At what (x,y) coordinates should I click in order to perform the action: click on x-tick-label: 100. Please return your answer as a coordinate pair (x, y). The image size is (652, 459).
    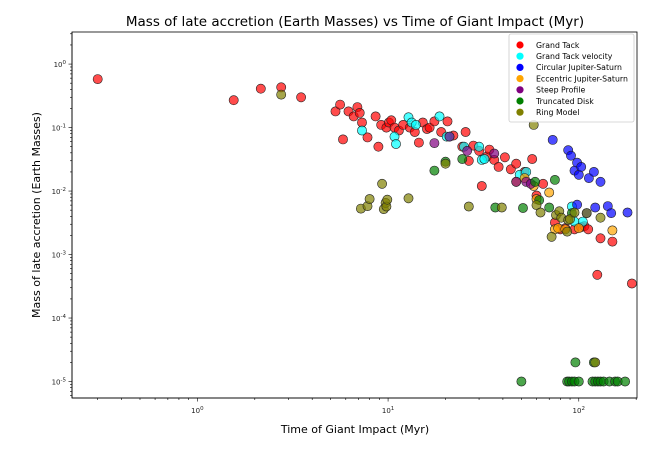
    Looking at the image, I should click on (197, 410).